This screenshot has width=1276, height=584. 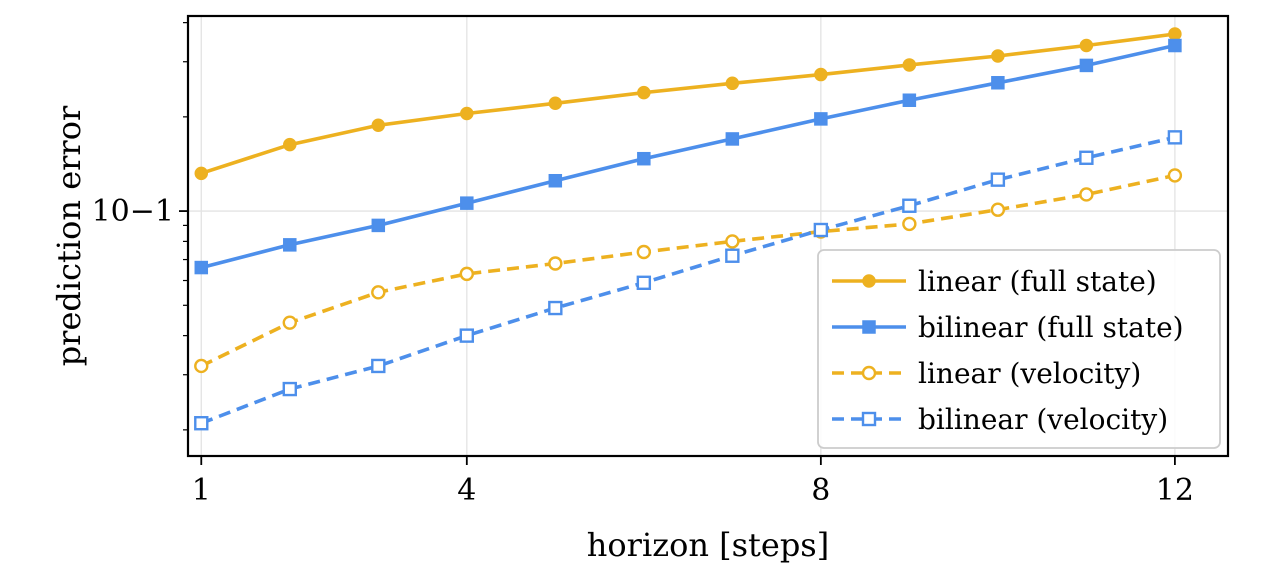 I want to click on legend-item: bilinear (full state), so click(x=1008, y=327).